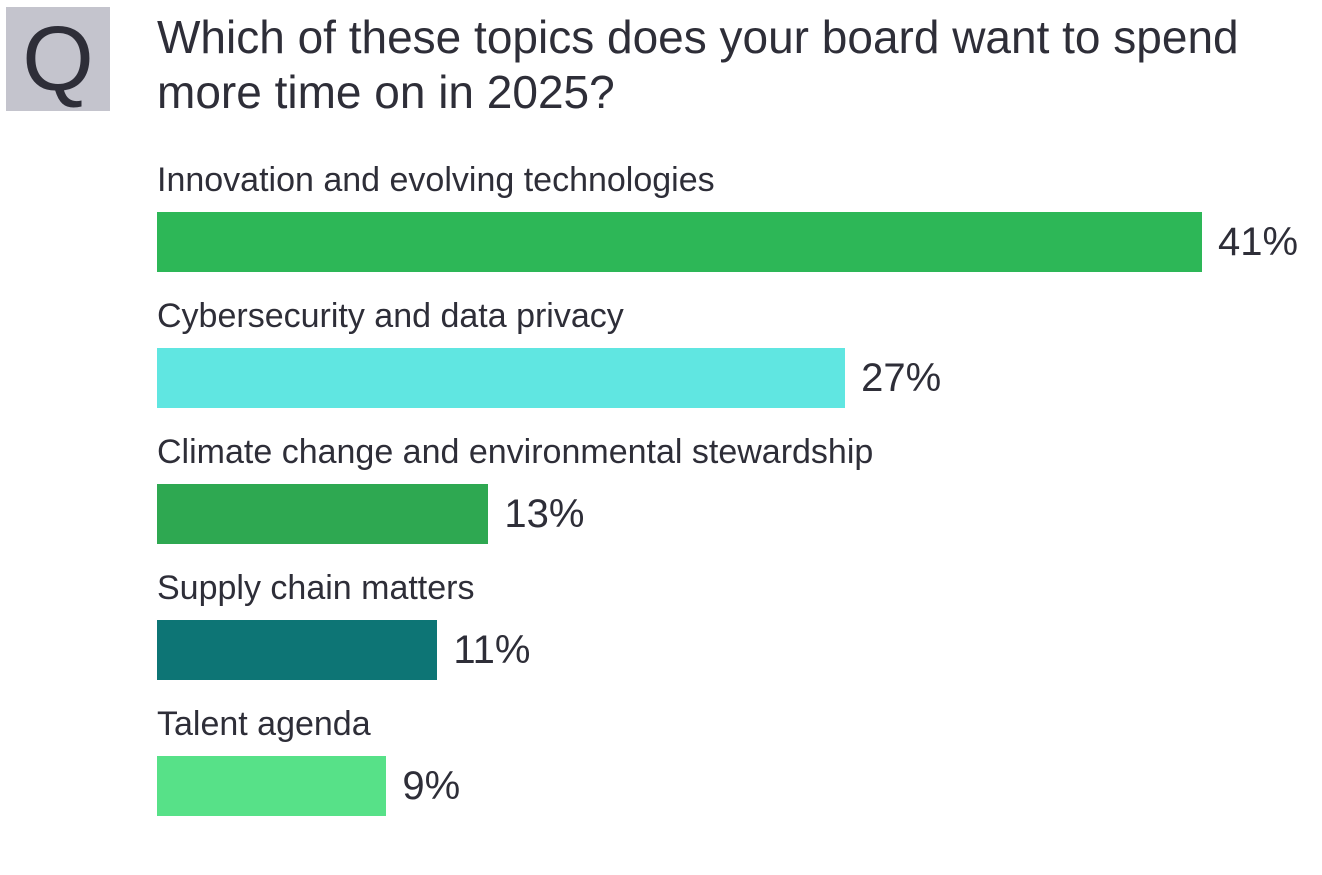  Describe the element at coordinates (390, 316) in the screenshot. I see `category-label: Cybersecurity and data privacy` at that location.